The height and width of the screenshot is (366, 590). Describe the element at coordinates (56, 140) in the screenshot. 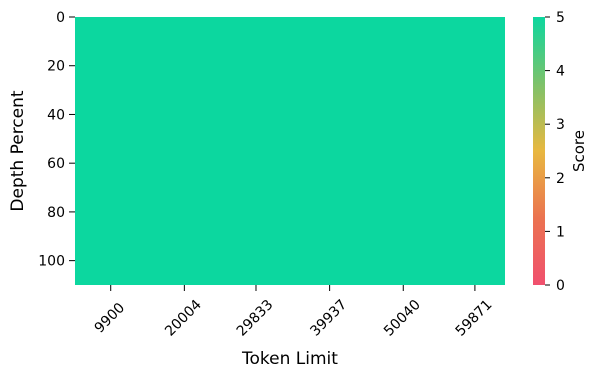

I see `y-axis-ticks: 0 20 40 60 80 100` at that location.